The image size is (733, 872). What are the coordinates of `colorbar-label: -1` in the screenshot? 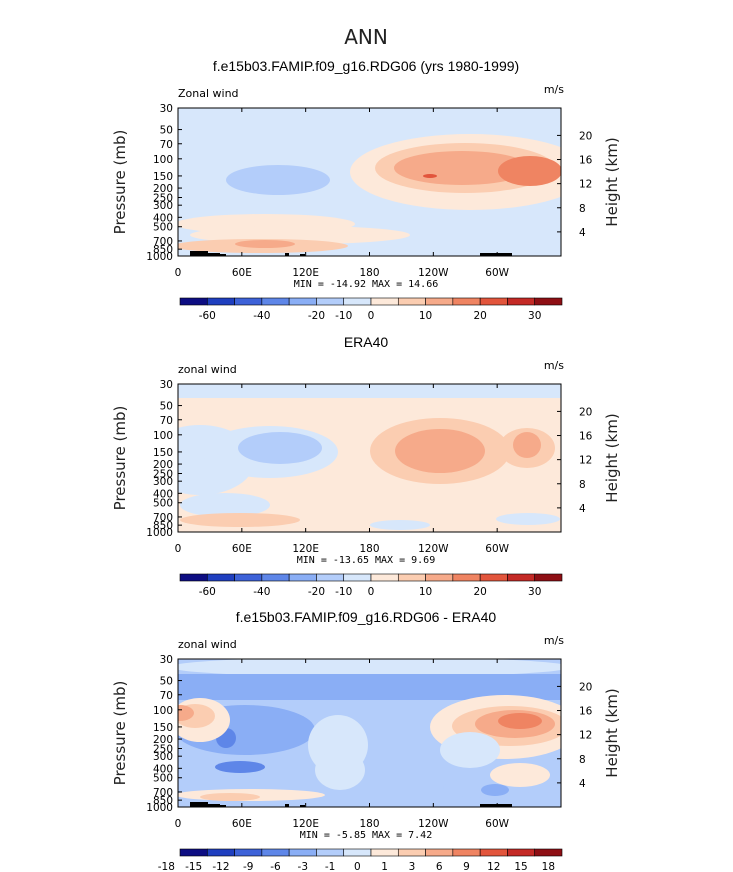 It's located at (330, 866).